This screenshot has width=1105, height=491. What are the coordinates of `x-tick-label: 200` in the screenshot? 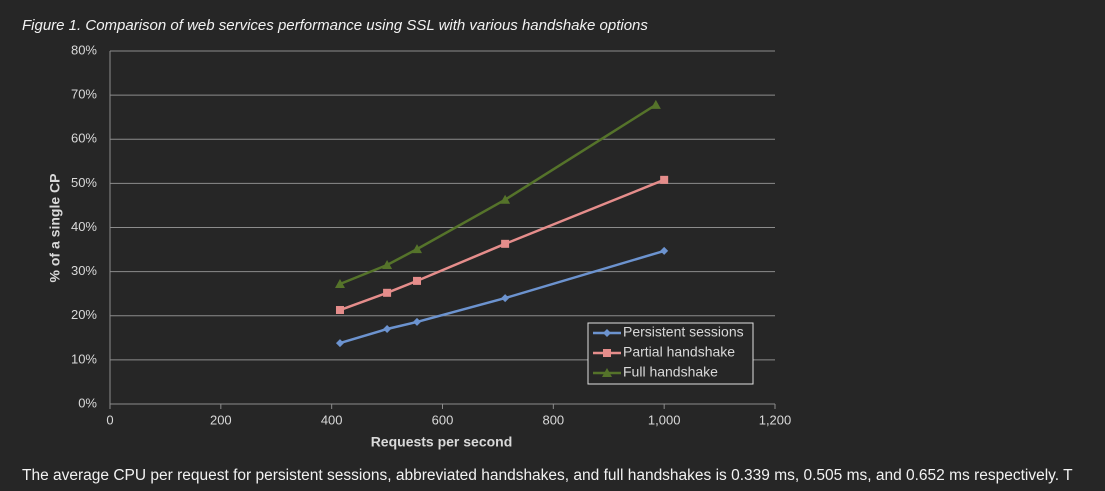 It's located at (221, 419).